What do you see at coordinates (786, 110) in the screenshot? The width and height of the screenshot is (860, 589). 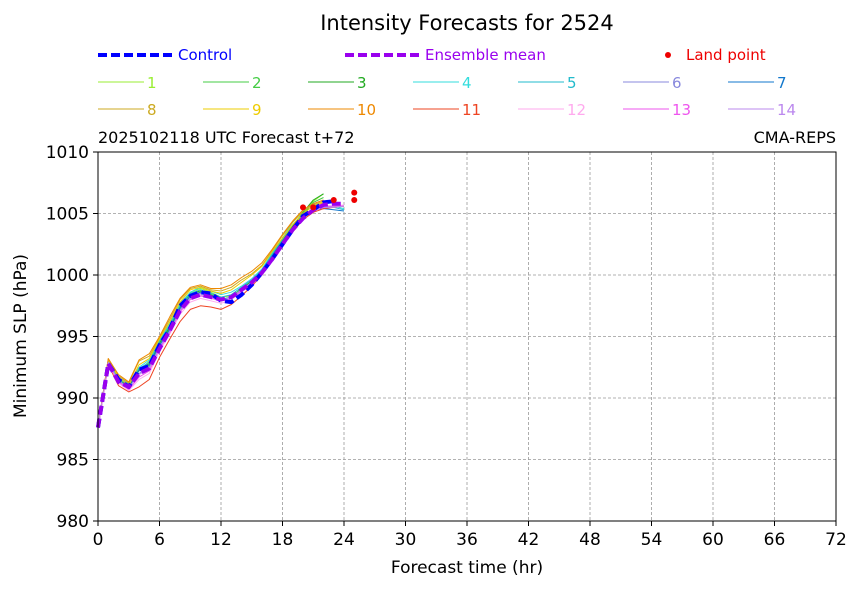 I see `legend-label-14: 14` at bounding box center [786, 110].